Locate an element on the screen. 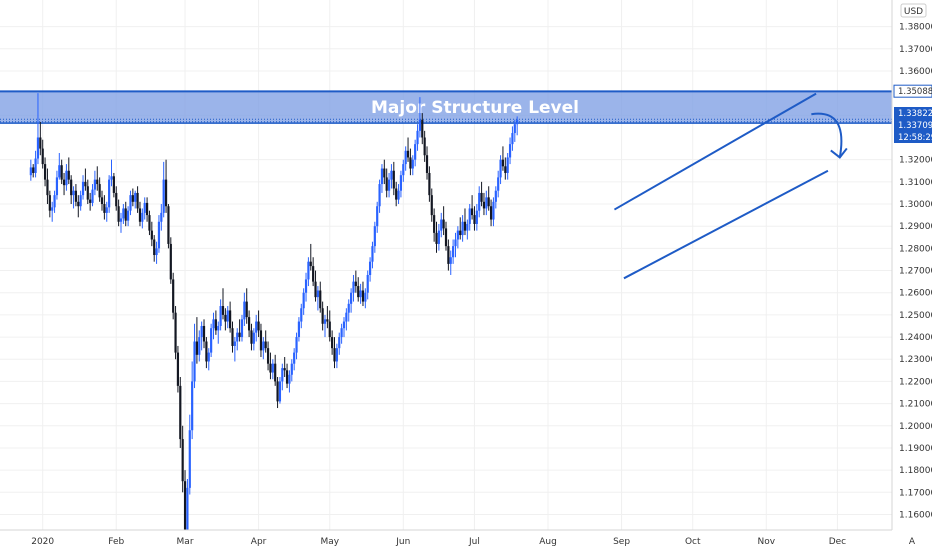 This screenshot has width=932, height=550. price-tick-label: 1.17000 is located at coordinates (915, 493).